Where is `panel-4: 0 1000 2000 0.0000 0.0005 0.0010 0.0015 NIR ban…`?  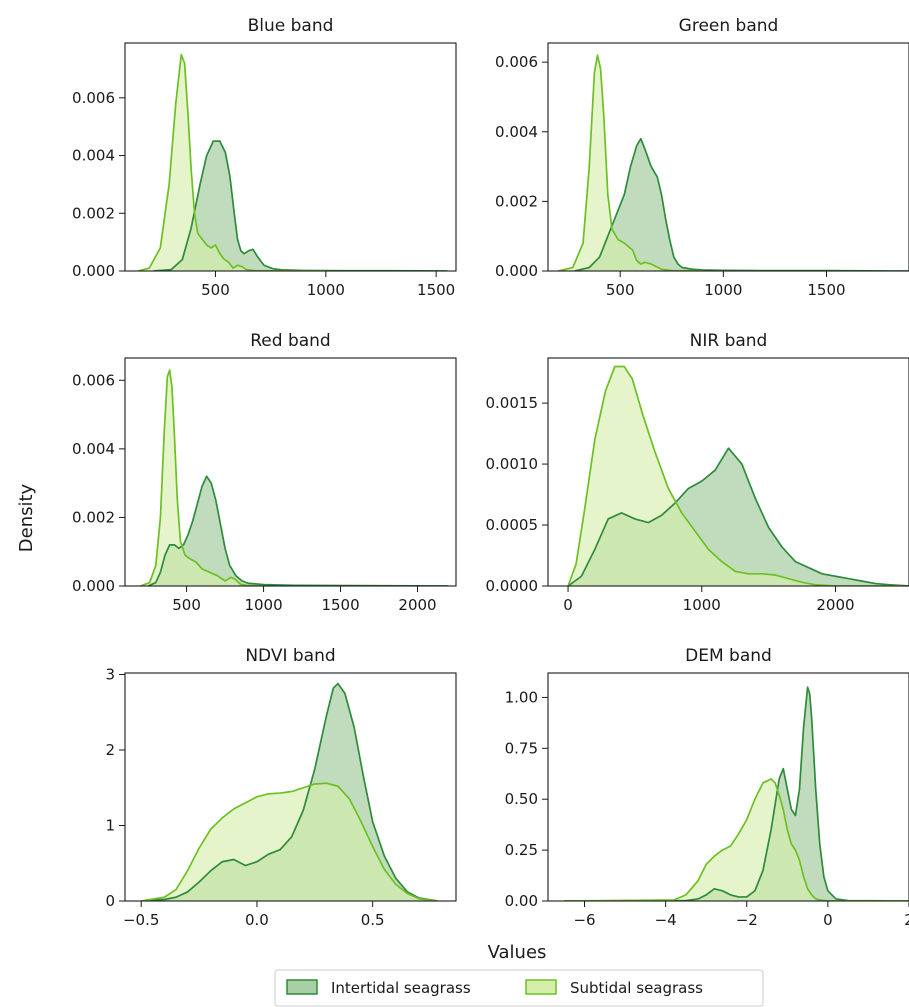
panel-4: 0 1000 2000 0.0000 0.0005 0.0010 0.0015 NIR ban… is located at coordinates (697, 472).